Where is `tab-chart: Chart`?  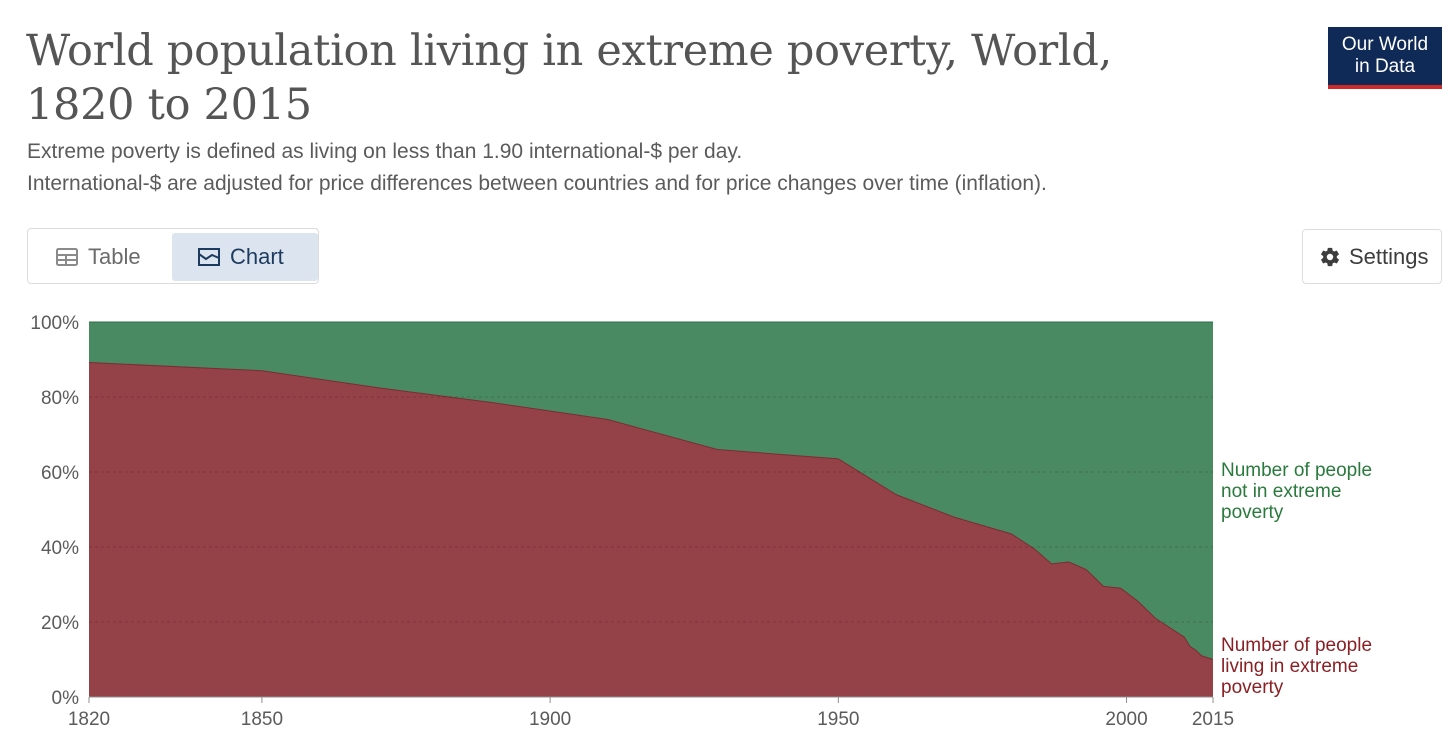
tab-chart: Chart is located at coordinates (245, 257).